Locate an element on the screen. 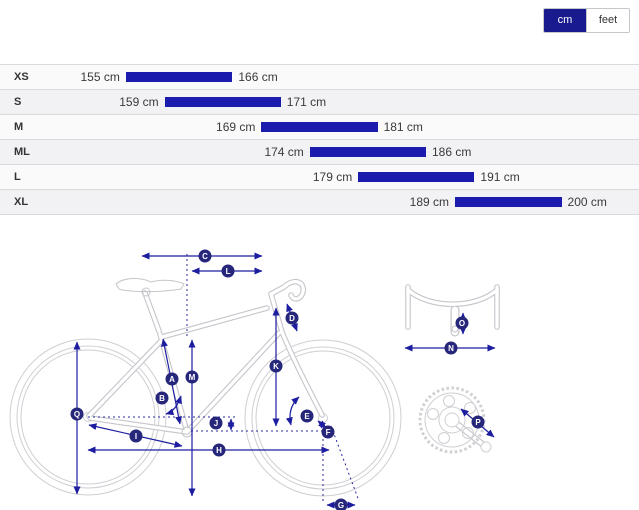 The width and height of the screenshot is (639, 510). dim-label-a: A is located at coordinates (172, 379).